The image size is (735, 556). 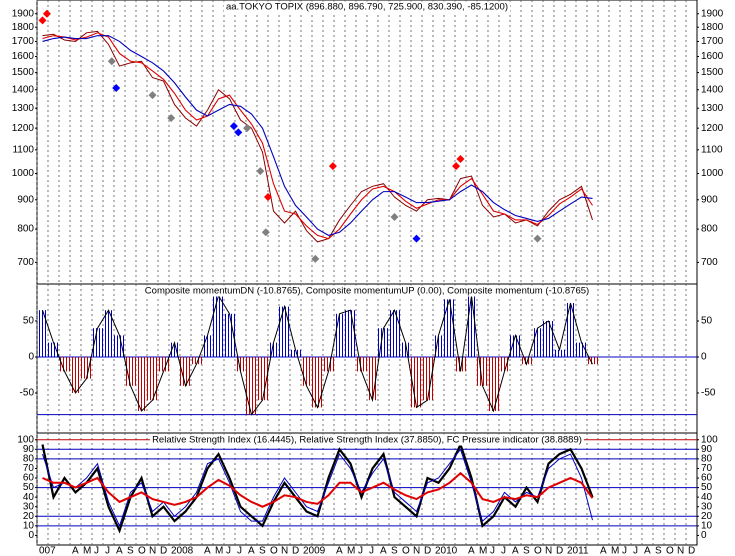 I want to click on y-tick-label-right: 80, so click(x=707, y=459).